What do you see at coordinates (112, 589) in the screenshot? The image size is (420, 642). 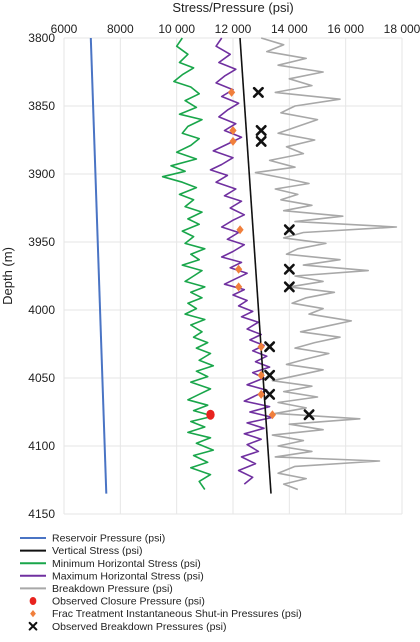 I see `legend-label-breakdown-pressure: Breakdown Pressure (psi)` at bounding box center [112, 589].